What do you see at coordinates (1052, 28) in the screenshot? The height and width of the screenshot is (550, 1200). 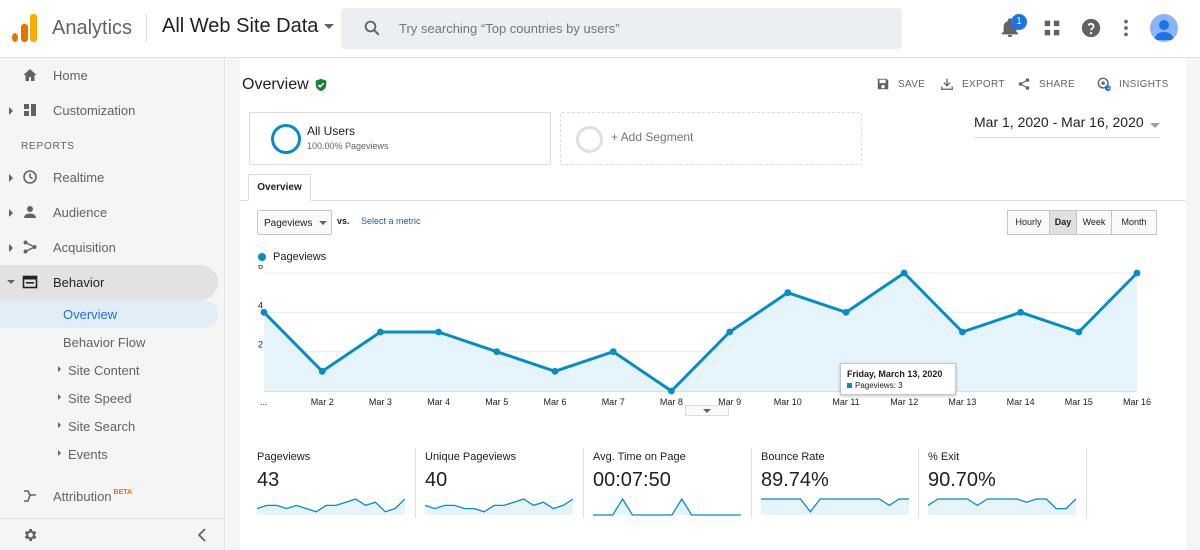 I see `apps-grid-icon` at bounding box center [1052, 28].